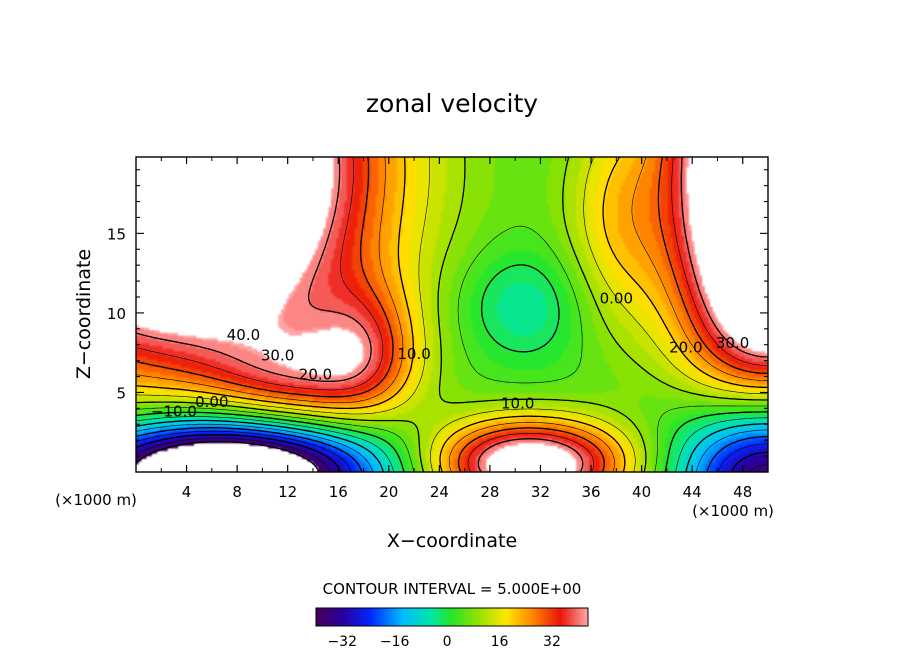  I want to click on x-tick-label: 20, so click(388, 492).